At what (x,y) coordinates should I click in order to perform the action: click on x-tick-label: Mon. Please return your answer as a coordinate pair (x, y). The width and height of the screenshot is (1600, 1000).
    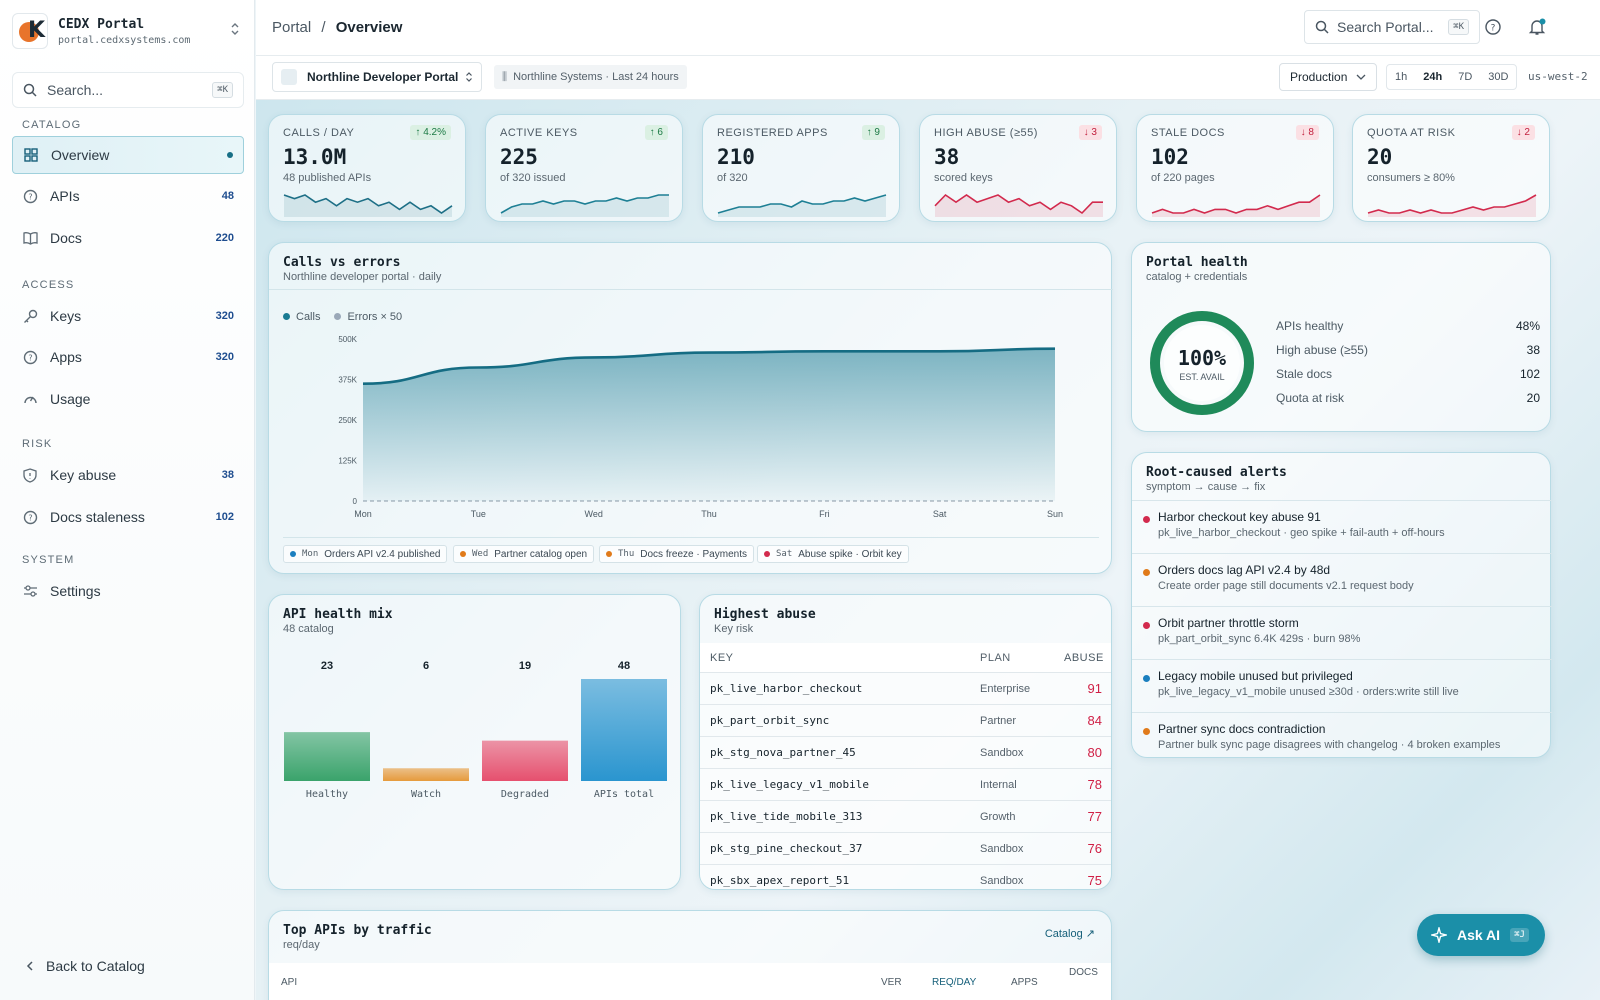
    Looking at the image, I should click on (363, 514).